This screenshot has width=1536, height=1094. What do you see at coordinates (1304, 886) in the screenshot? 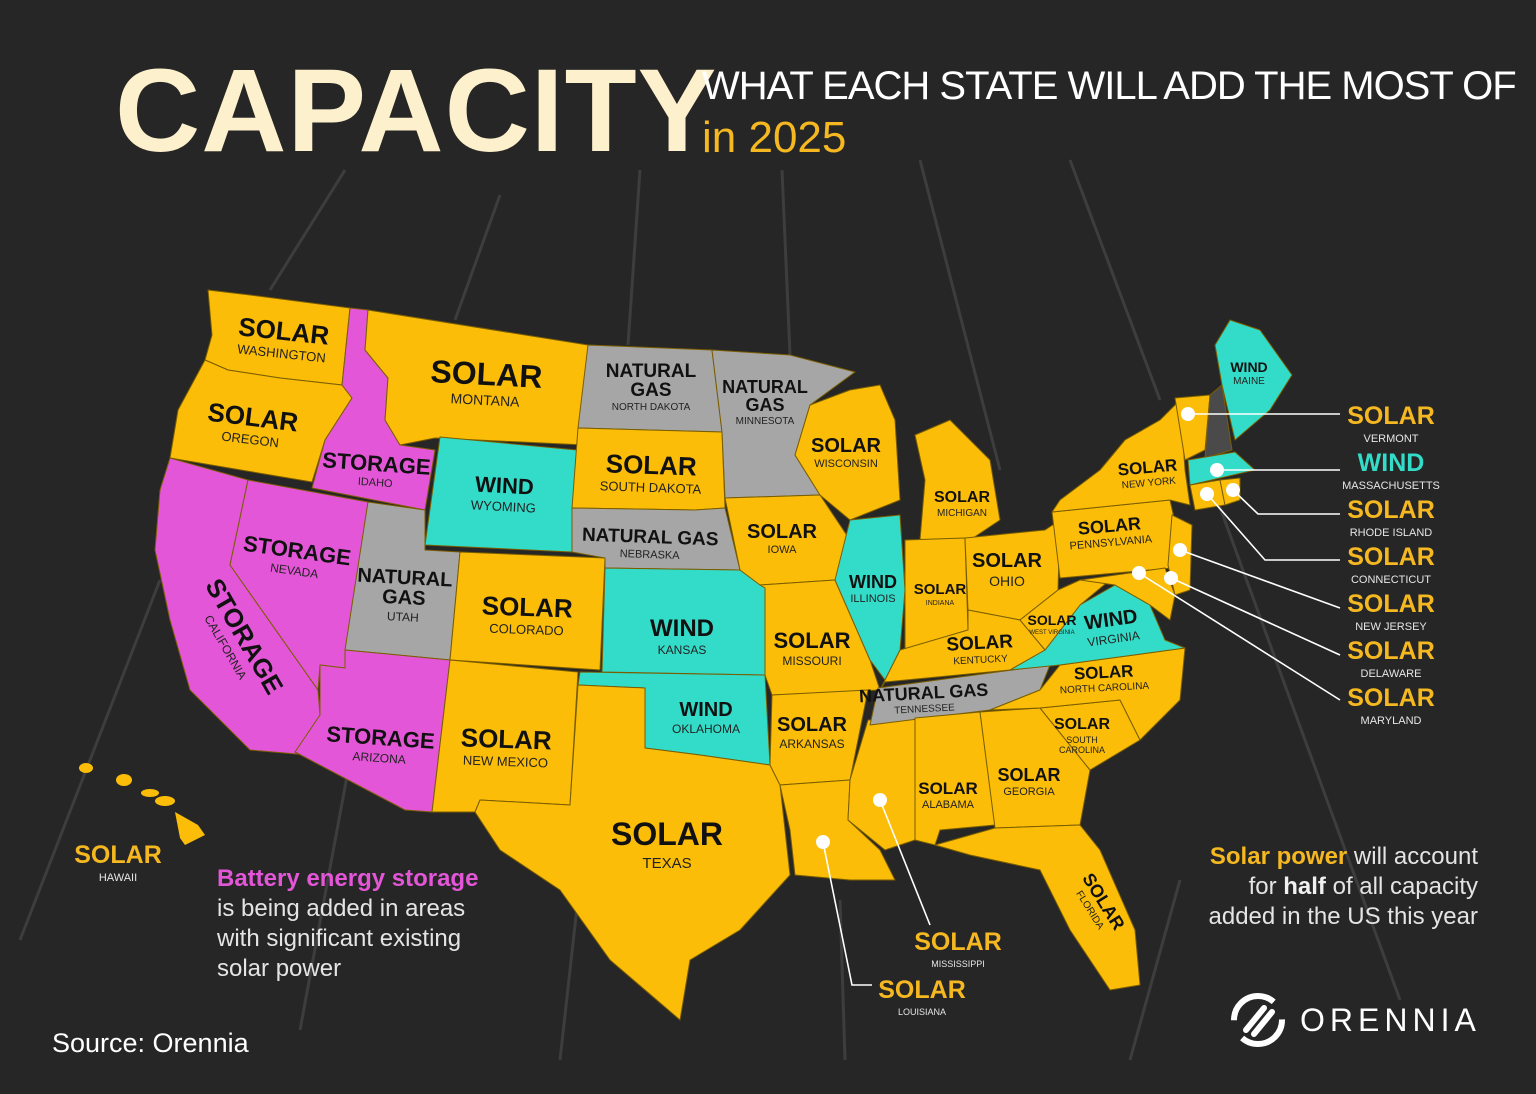
I see `solar-note-bold: half` at bounding box center [1304, 886].